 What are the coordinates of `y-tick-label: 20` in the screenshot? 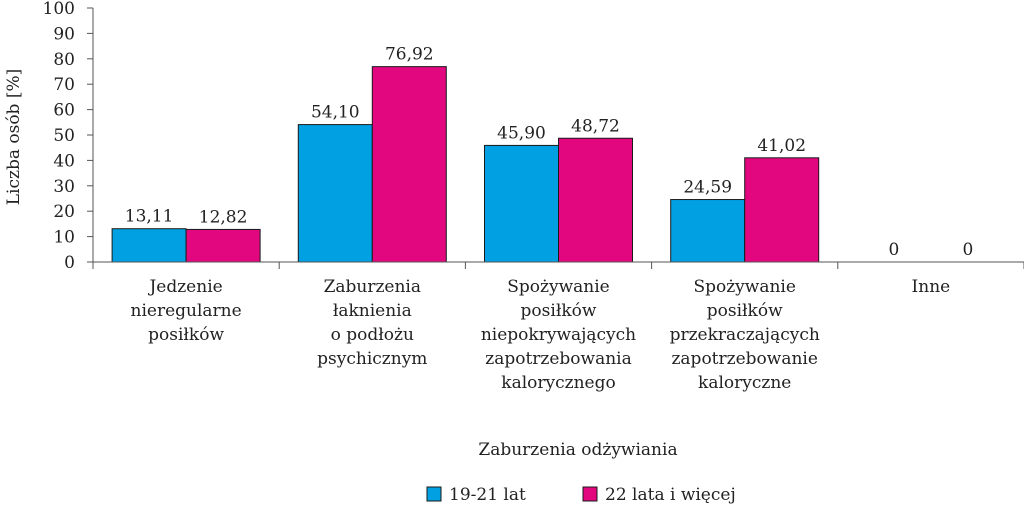 It's located at (64, 212).